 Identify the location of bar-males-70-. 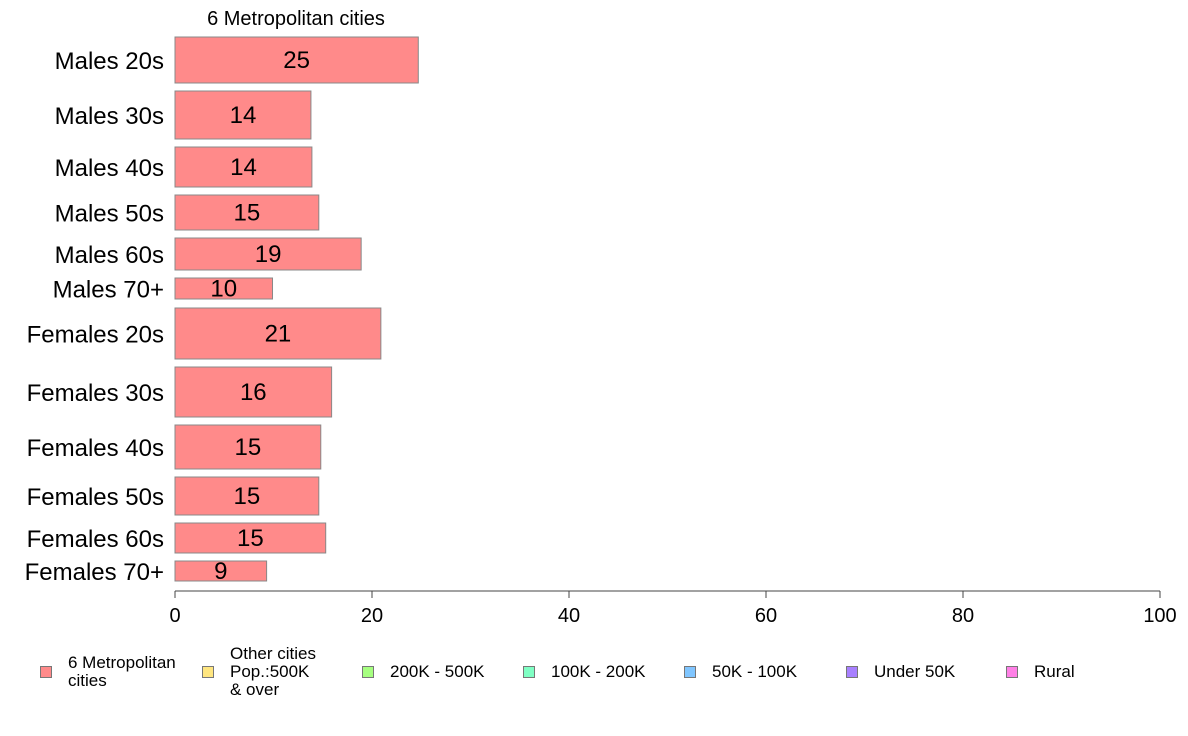
(224, 288).